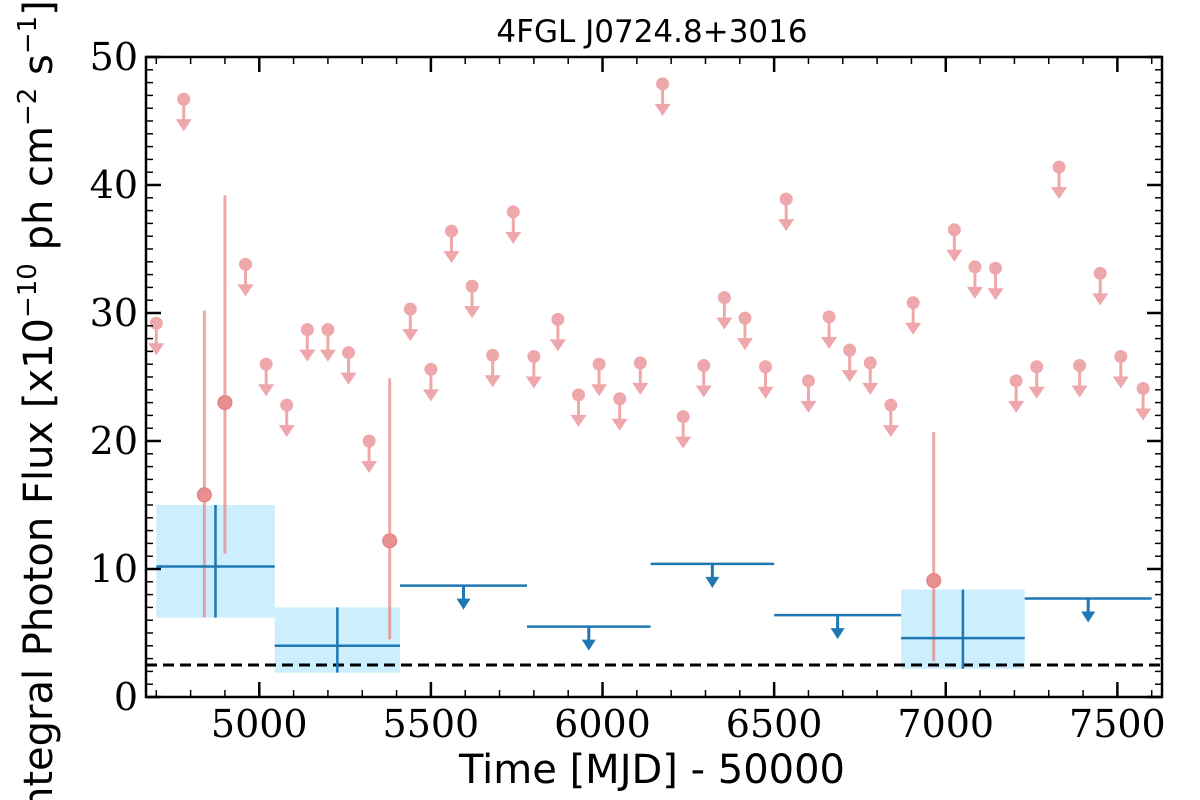  What do you see at coordinates (712, 582) in the screenshot?
I see `long-bin-arrow-2-head` at bounding box center [712, 582].